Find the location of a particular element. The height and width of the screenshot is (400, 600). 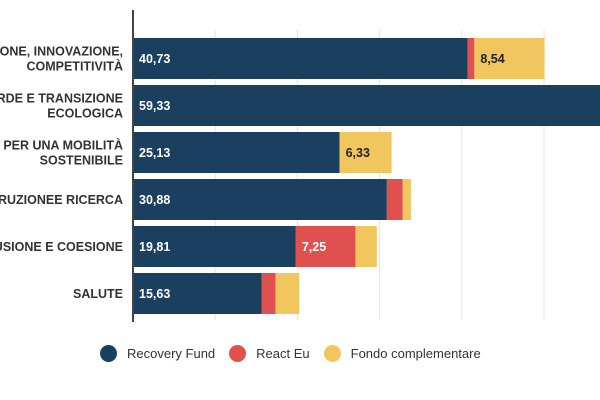

category-label: PER UNA MOBILITÀ SOSTENIBILE is located at coordinates (63, 153).